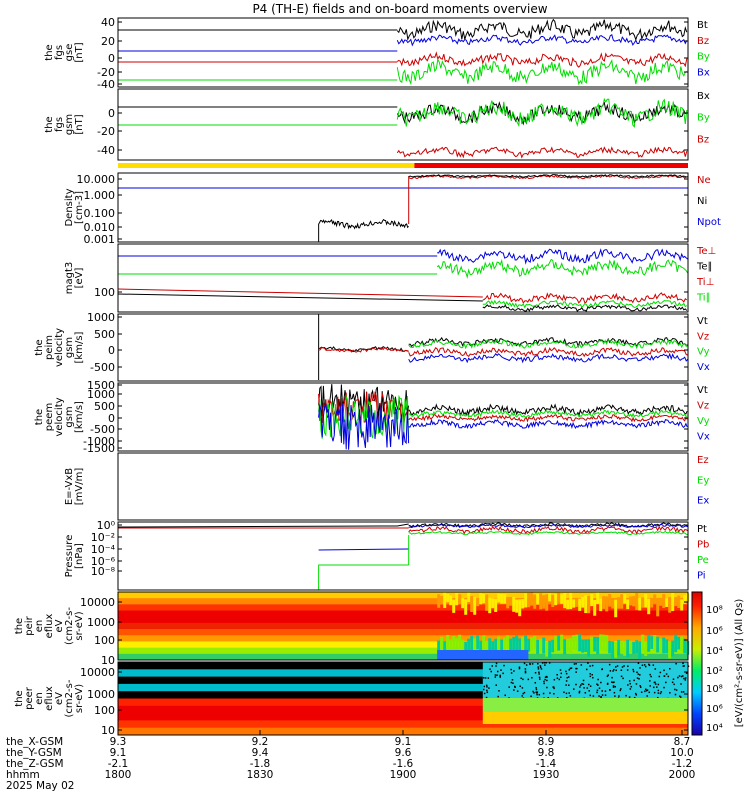 The height and width of the screenshot is (800, 750). Describe the element at coordinates (79, 556) in the screenshot. I see `y-axis-label: [nPa]` at that location.